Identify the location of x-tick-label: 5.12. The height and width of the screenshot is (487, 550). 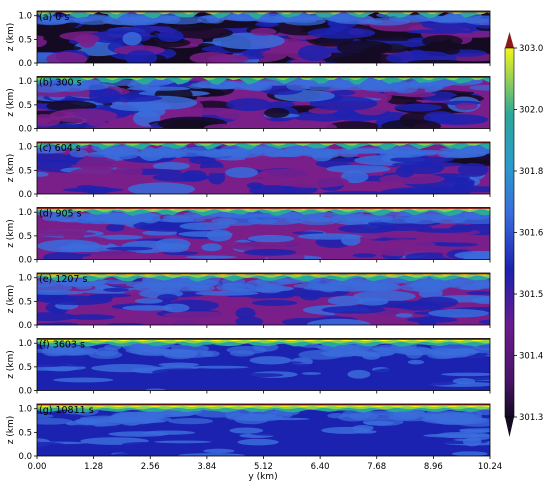
(263, 467).